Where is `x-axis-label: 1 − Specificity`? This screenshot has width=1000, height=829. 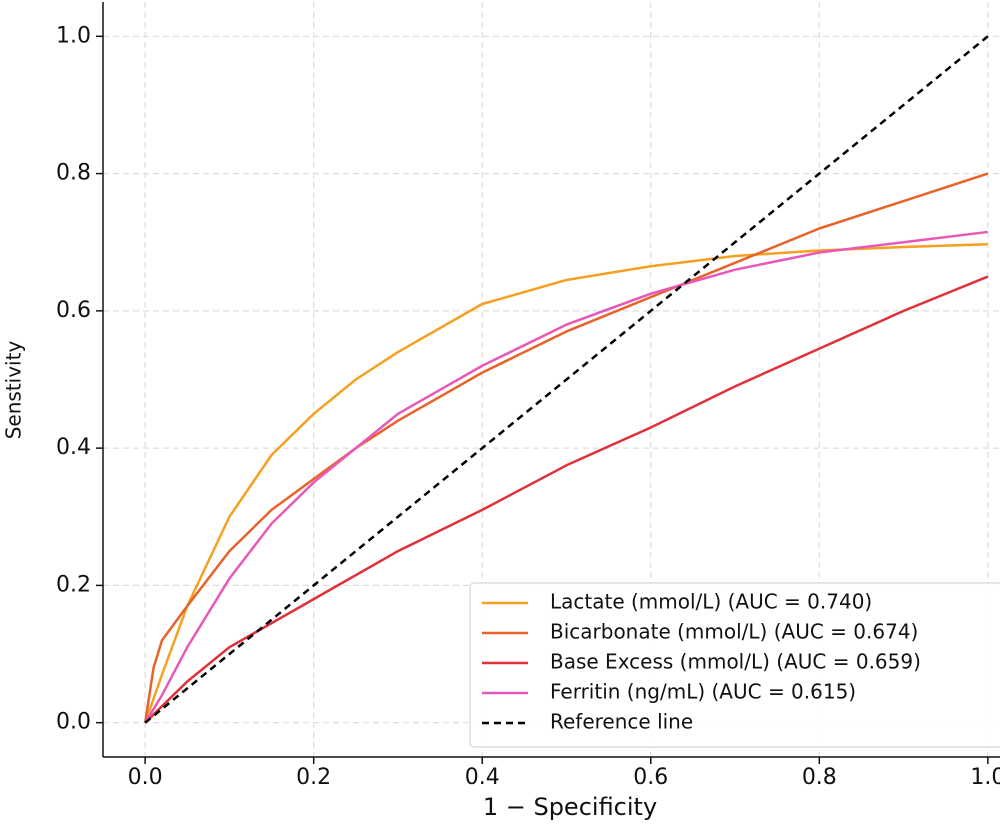 x-axis-label: 1 − Specificity is located at coordinates (570, 807).